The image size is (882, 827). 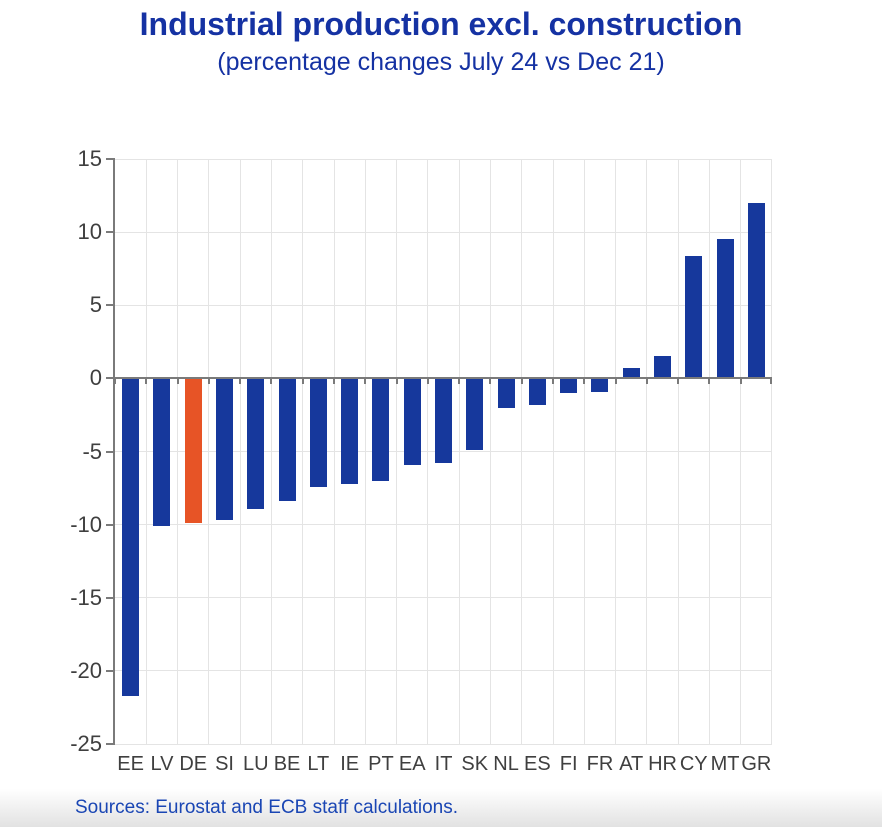 I want to click on x-label-FR: FR, so click(x=600, y=764).